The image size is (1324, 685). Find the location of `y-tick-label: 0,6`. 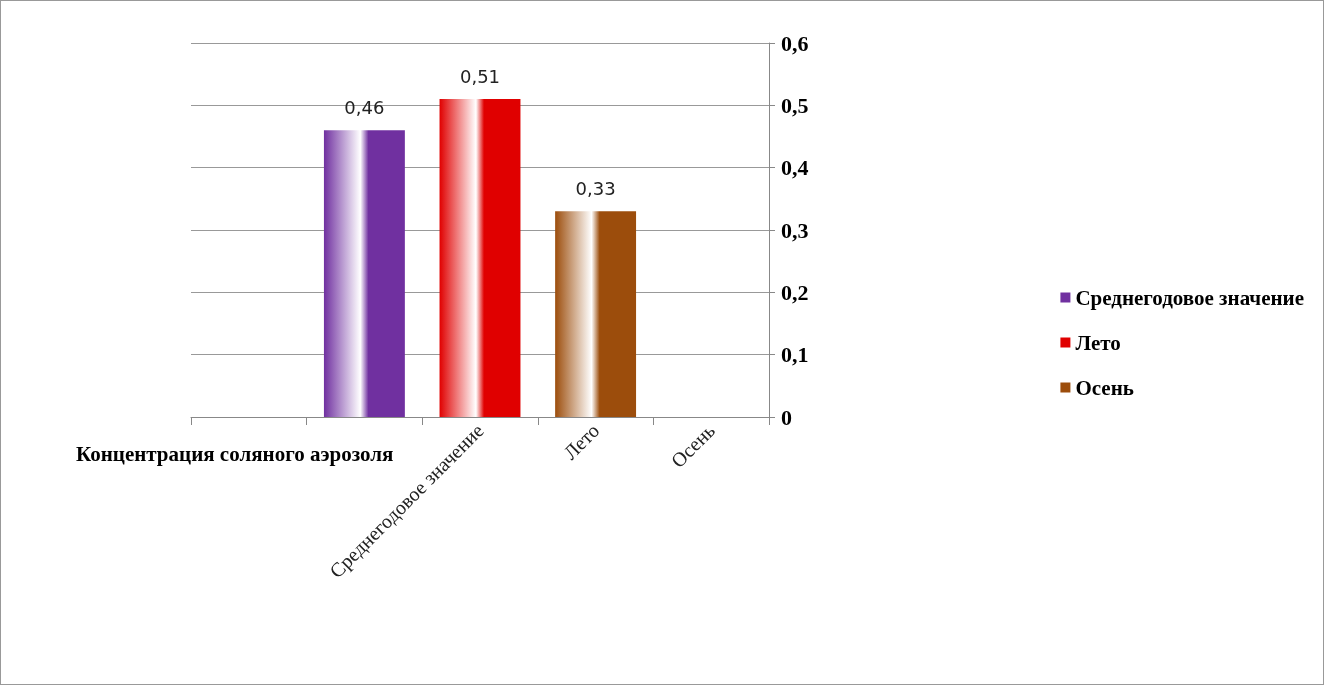

y-tick-label: 0,6 is located at coordinates (795, 43).